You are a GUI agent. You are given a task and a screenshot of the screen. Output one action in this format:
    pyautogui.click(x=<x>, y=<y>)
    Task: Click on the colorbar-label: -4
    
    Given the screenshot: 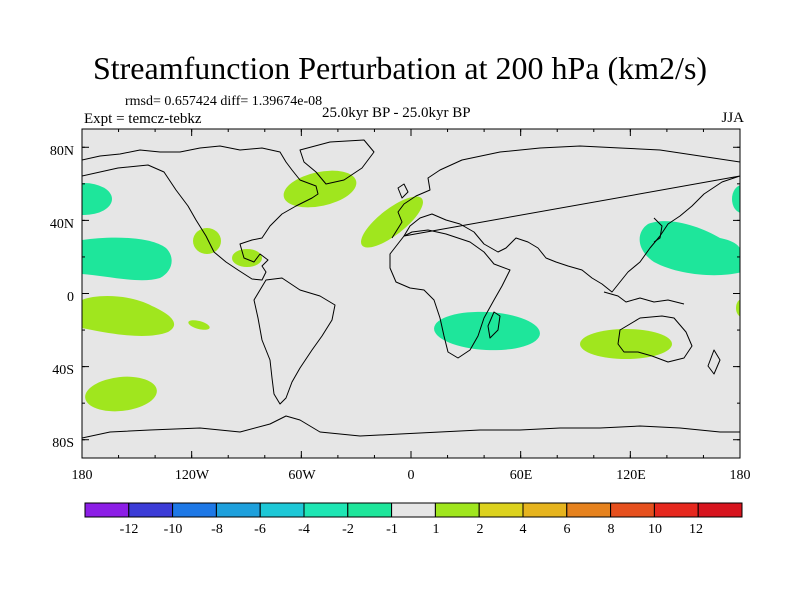 What is the action you would take?
    pyautogui.click(x=304, y=529)
    